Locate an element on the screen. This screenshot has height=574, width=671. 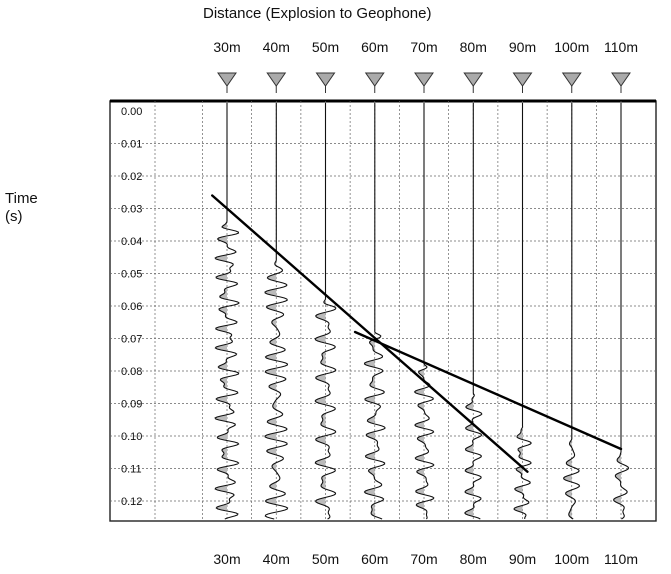
bottom-distance-labels: 30m 40m 50m 60m 70m 80m 90m 100m 110m is located at coordinates (425, 559).